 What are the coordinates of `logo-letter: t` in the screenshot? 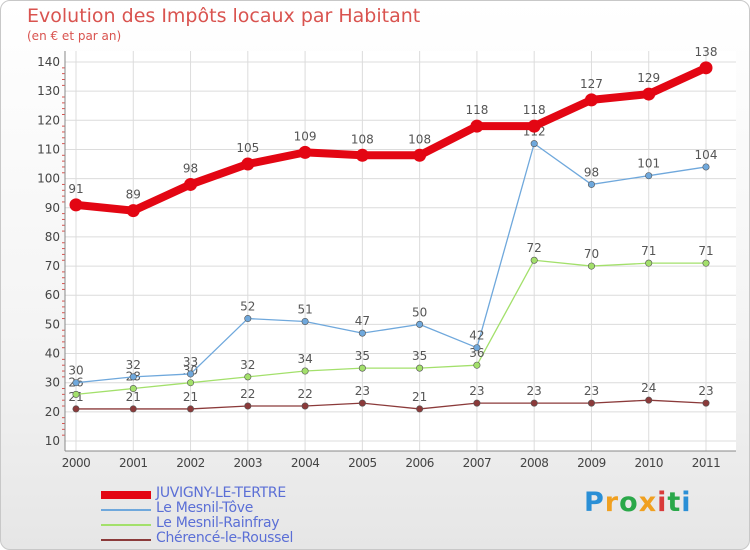 It's located at (674, 502).